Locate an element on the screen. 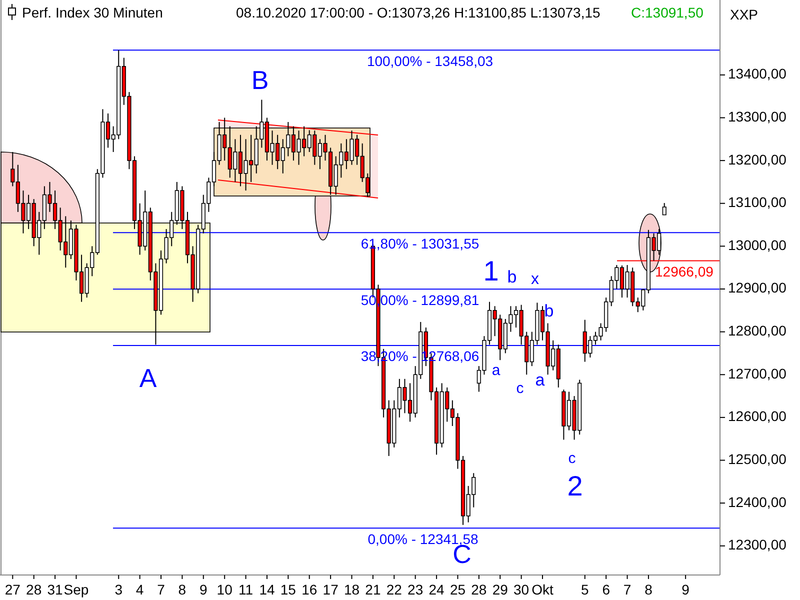 This screenshot has width=800, height=600. candlestick is located at coordinates (664, 209).